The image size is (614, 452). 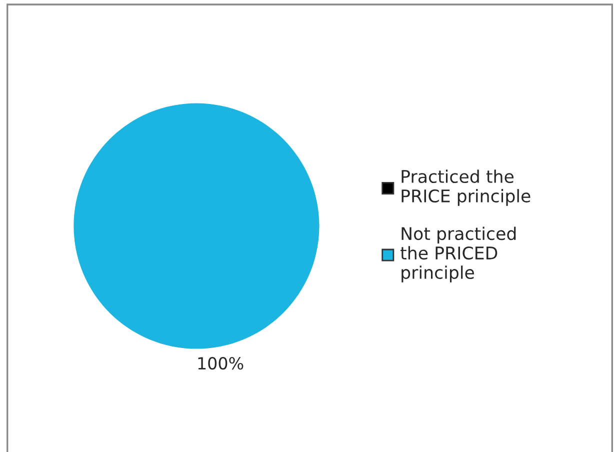 What do you see at coordinates (458, 254) in the screenshot?
I see `legend-label: Not practiced the PRICED principle` at bounding box center [458, 254].